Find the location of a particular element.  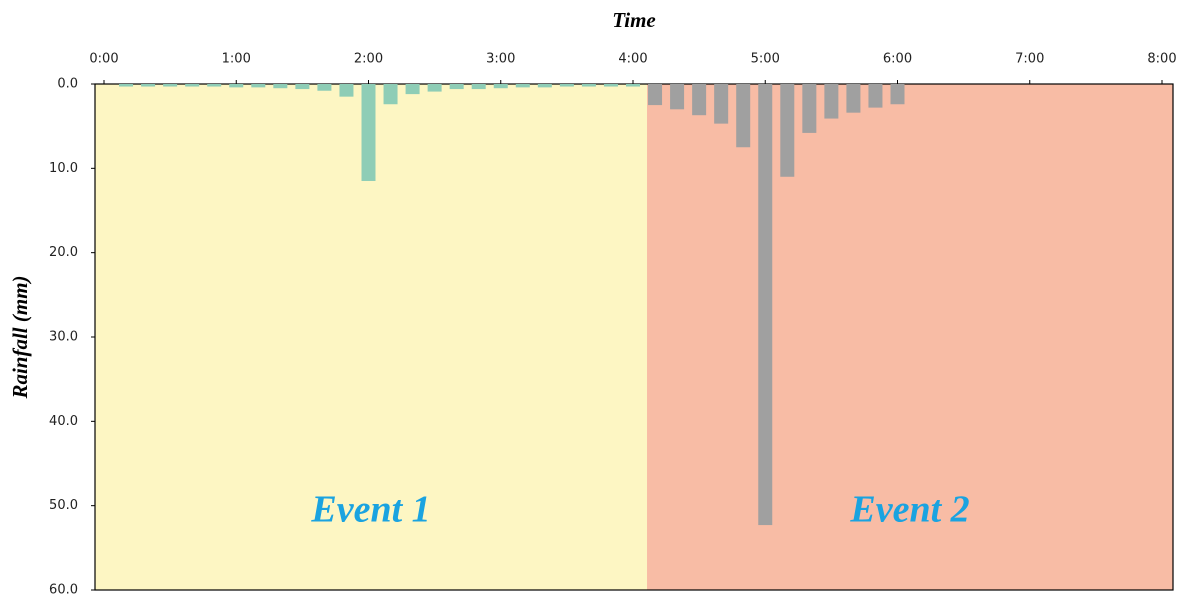

y-tick-label: 30.0 is located at coordinates (63, 337).